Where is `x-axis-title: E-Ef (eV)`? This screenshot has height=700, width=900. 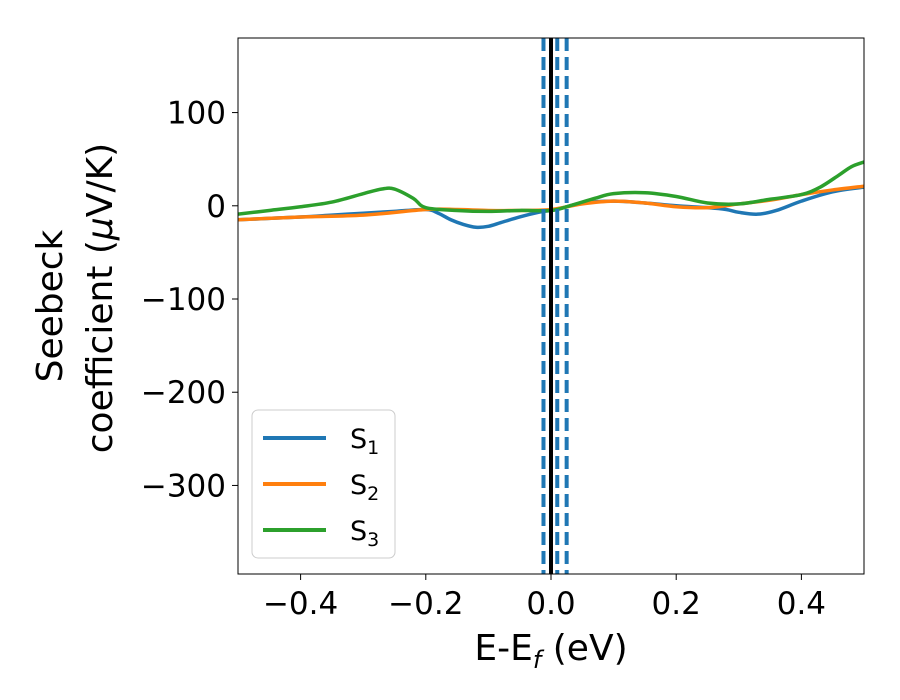
x-axis-title: E-Ef (eV) is located at coordinates (550, 651).